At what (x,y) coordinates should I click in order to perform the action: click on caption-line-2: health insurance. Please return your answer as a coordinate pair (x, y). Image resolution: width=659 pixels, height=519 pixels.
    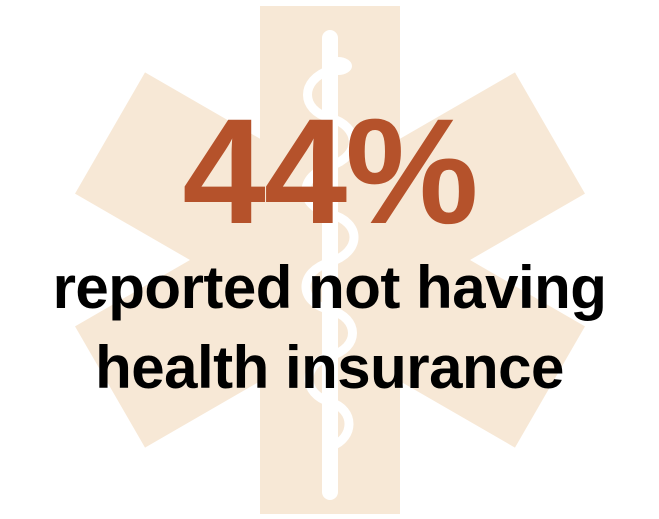
    Looking at the image, I should click on (329, 367).